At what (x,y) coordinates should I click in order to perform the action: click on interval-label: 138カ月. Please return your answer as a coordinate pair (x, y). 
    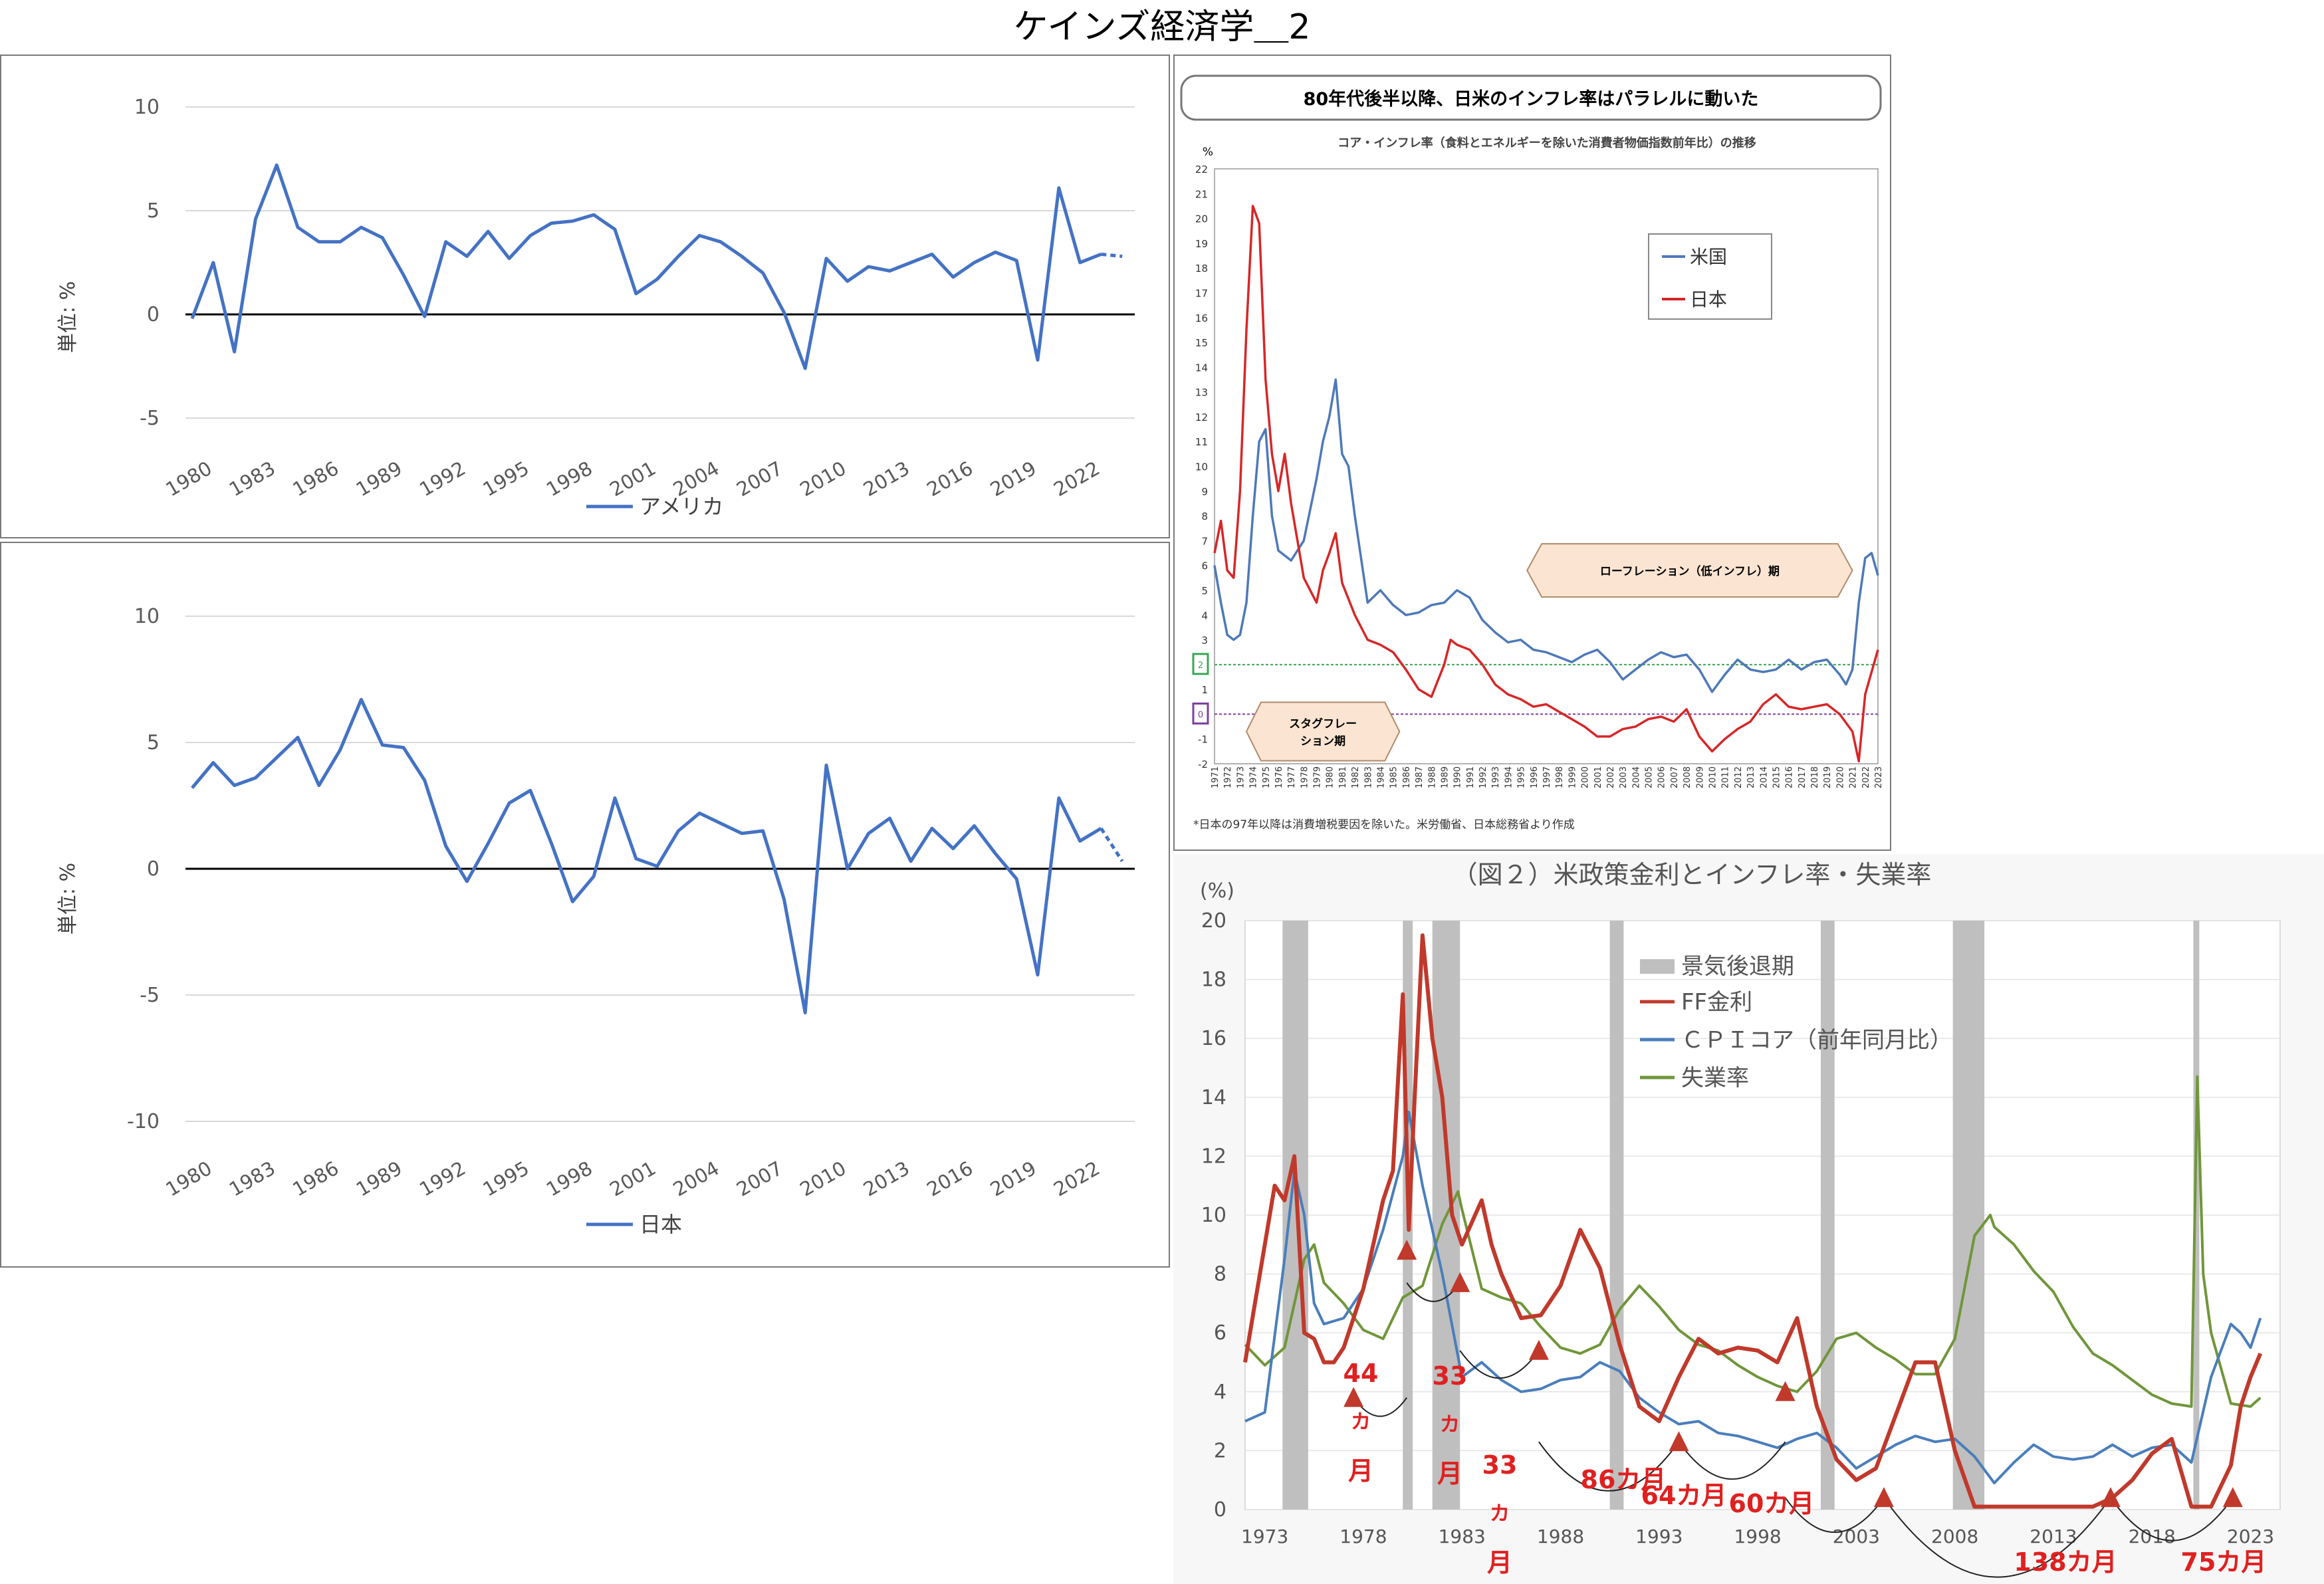
    Looking at the image, I should click on (2065, 1562).